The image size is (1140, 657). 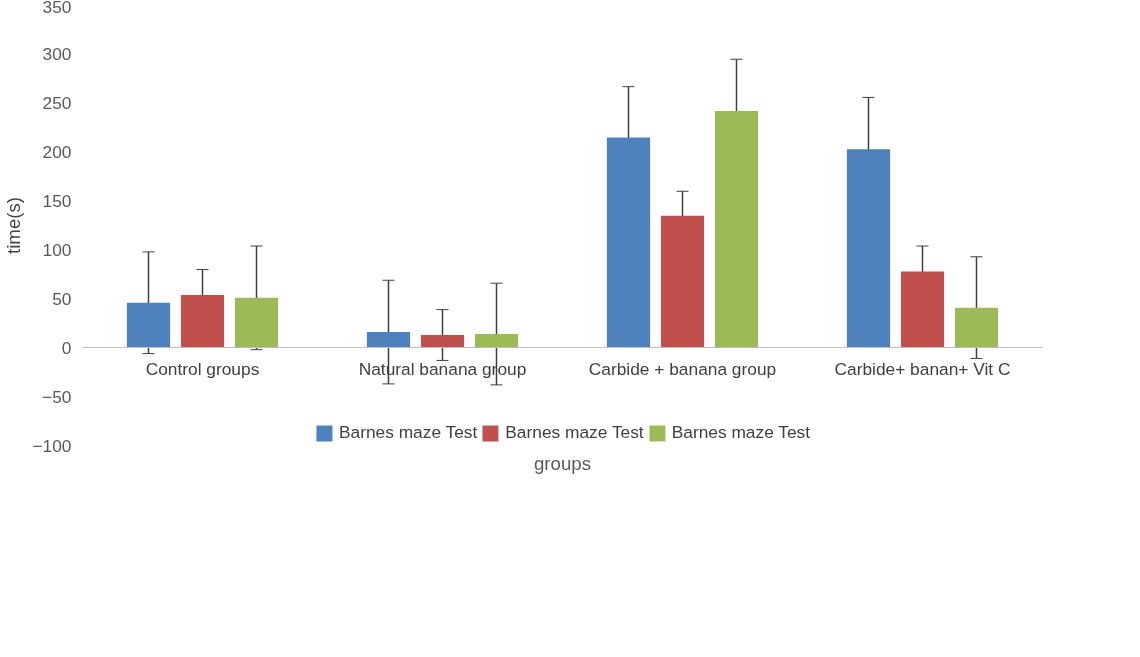 What do you see at coordinates (62, 298) in the screenshot?
I see `y-tick-label: 50` at bounding box center [62, 298].